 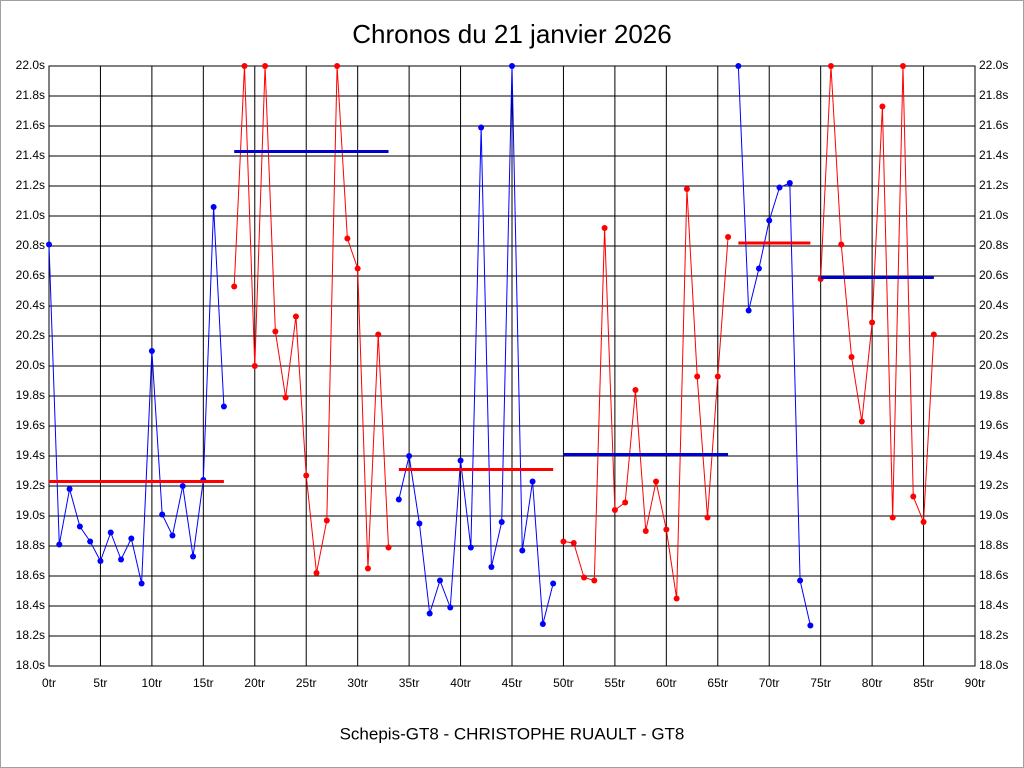 What do you see at coordinates (203, 683) in the screenshot?
I see `x-tick-label: 15tr` at bounding box center [203, 683].